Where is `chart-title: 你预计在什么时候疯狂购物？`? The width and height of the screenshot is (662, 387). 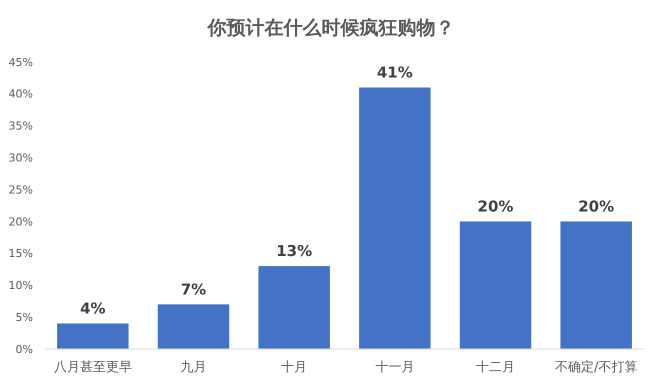
chart-title: 你预计在什么时候疯狂购物？ is located at coordinates (330, 28).